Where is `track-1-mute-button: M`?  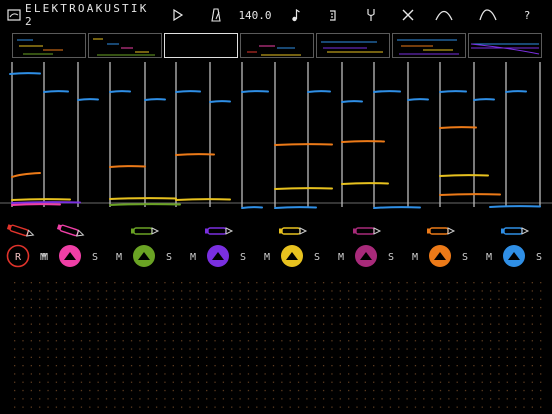 track-1-mute-button: M is located at coordinates (43, 257).